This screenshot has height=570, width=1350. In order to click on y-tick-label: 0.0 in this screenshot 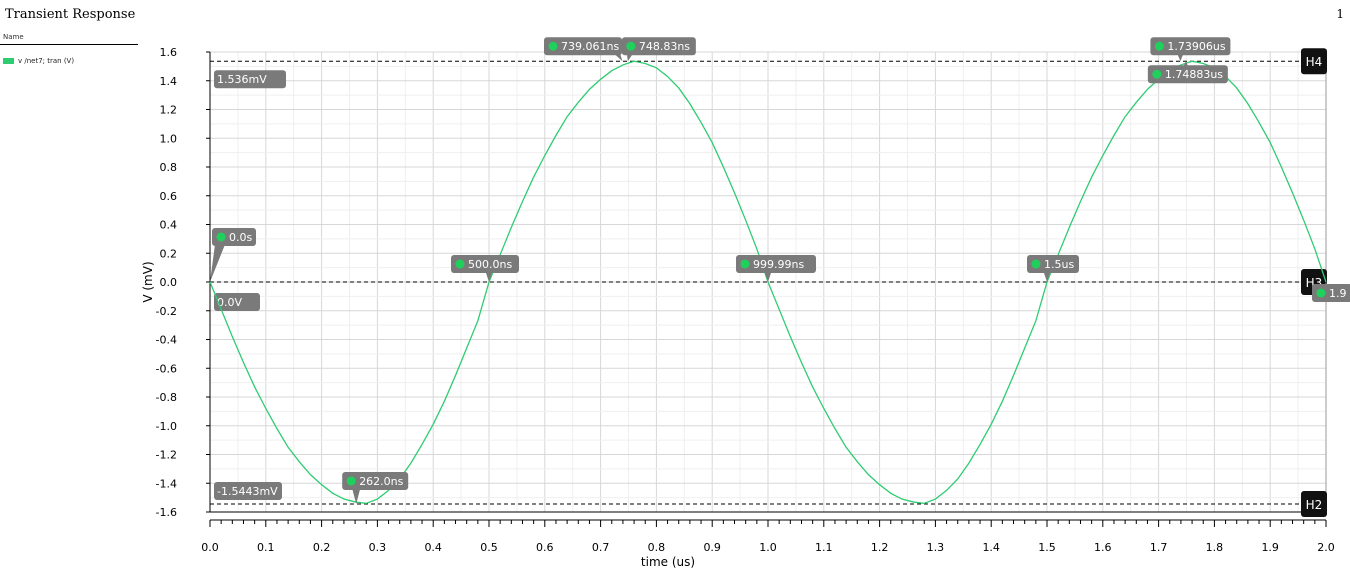, I will do `click(169, 282)`.